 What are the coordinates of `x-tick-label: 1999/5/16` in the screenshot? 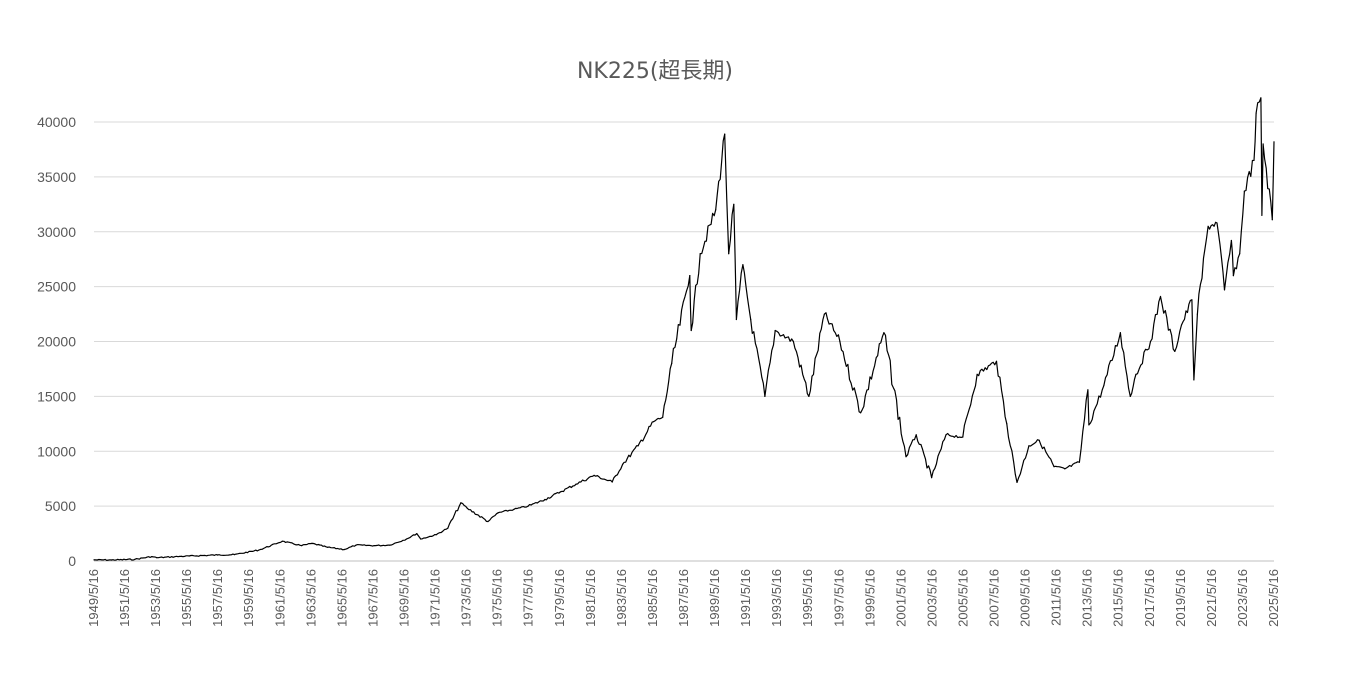 It's located at (869, 598).